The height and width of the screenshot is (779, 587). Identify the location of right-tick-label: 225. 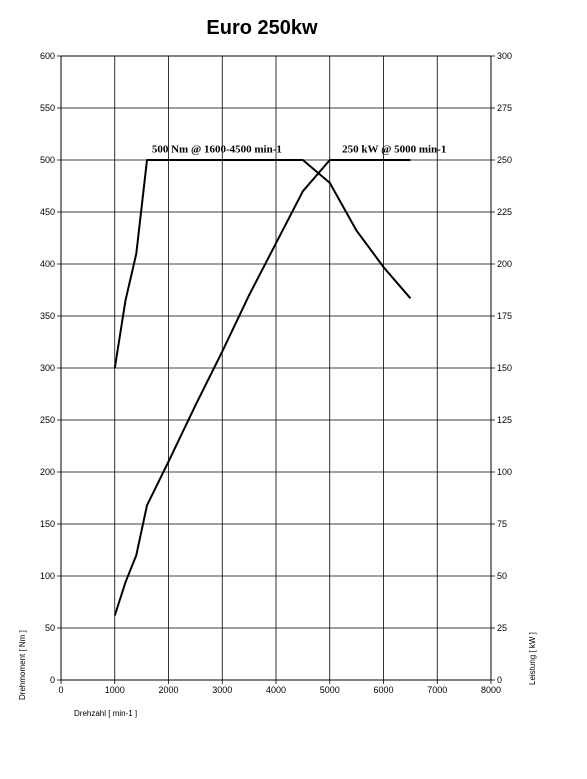
(504, 212).